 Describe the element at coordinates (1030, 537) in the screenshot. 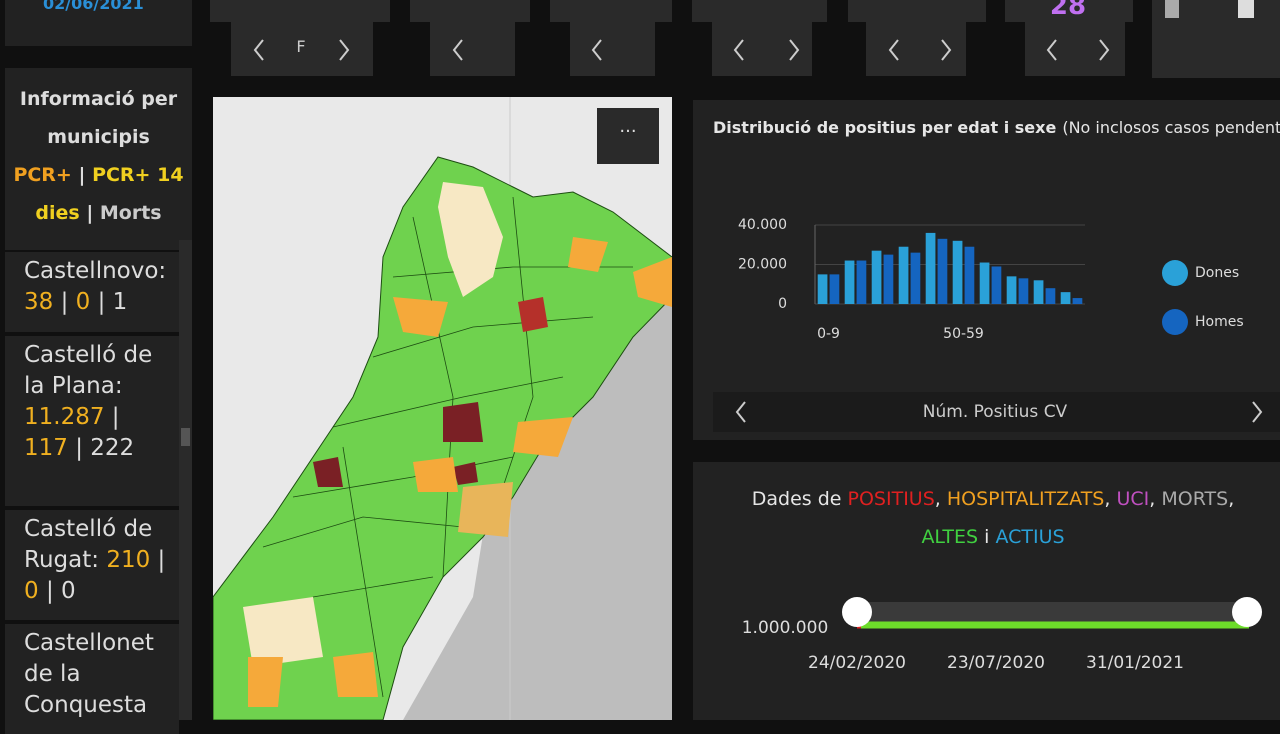

I see `title-part: ACTIUS` at that location.